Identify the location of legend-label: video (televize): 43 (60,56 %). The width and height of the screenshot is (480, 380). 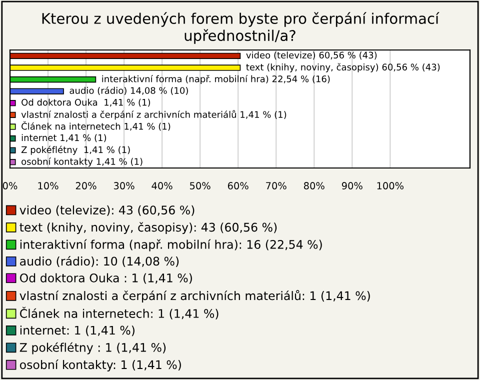
(107, 210).